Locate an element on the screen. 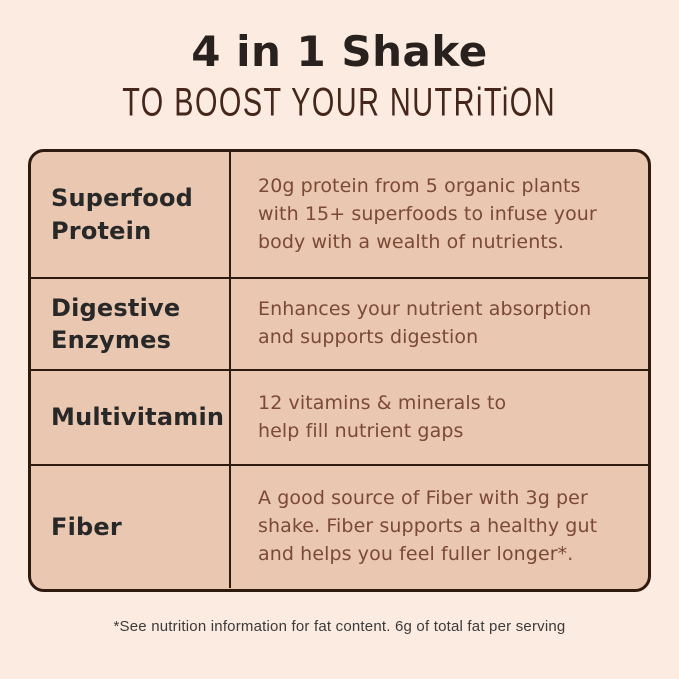 The width and height of the screenshot is (679, 679). row-label-superfood-protein: Superfood Protein is located at coordinates (131, 215).